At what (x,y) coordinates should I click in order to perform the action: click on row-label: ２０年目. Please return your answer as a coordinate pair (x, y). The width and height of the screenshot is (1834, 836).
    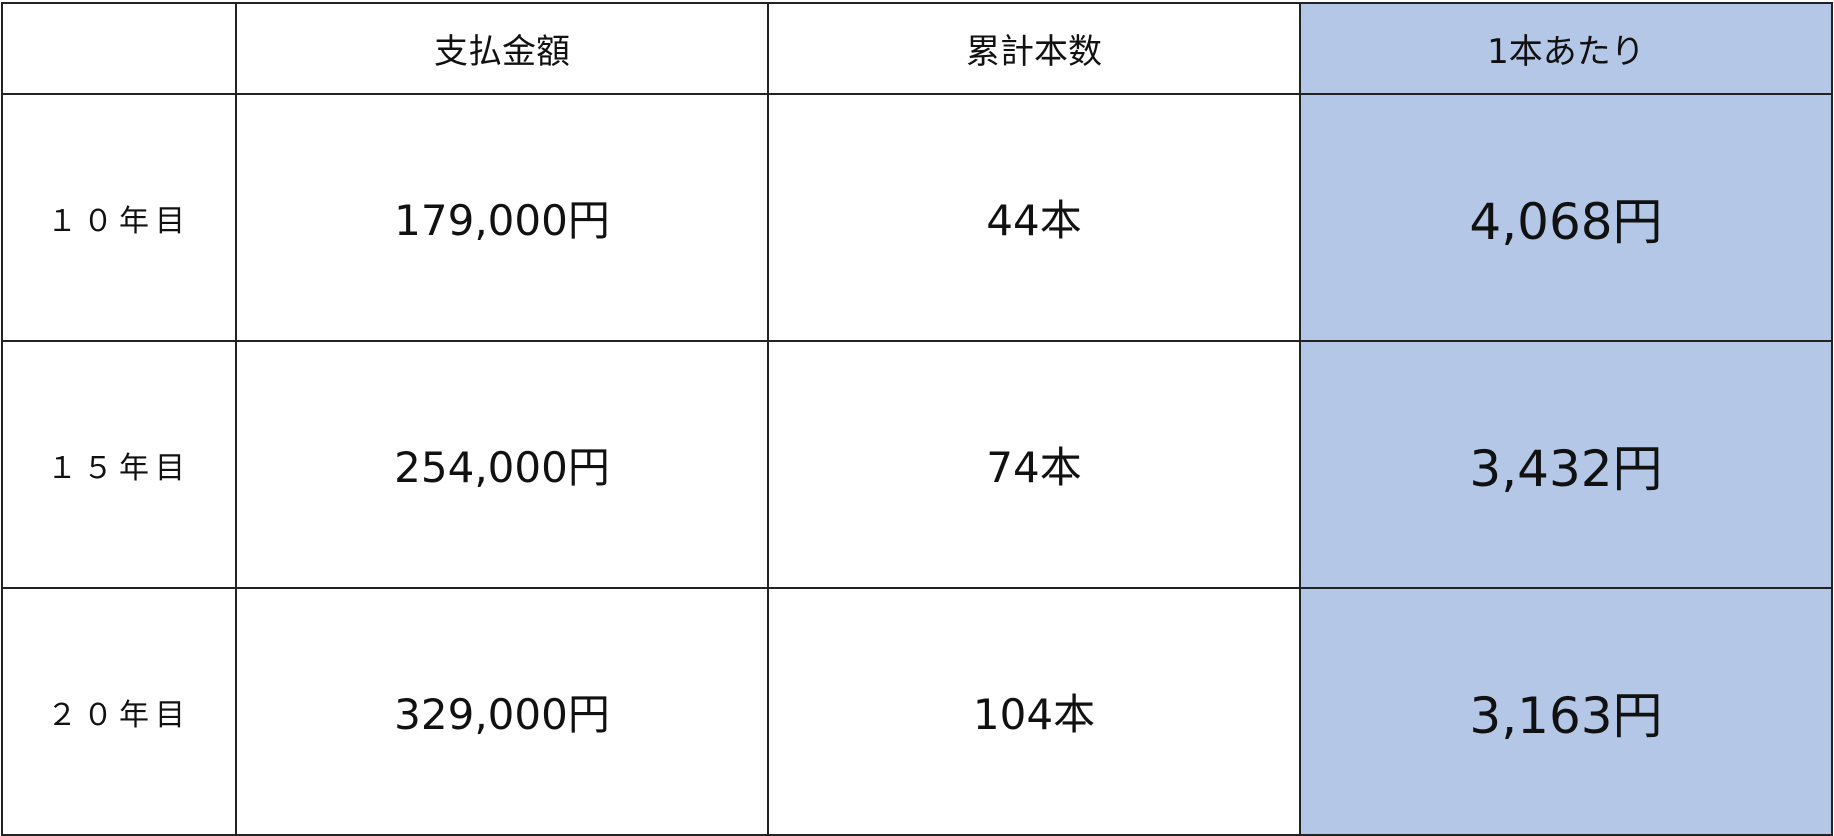
    Looking at the image, I should click on (119, 711).